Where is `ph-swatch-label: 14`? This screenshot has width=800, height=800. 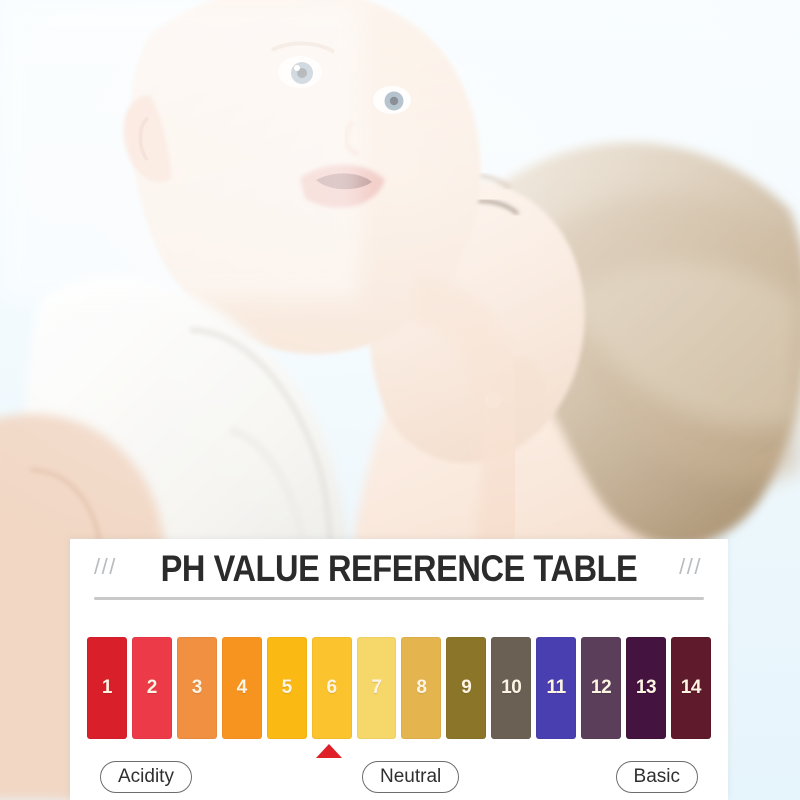 ph-swatch-label: 14 is located at coordinates (691, 687).